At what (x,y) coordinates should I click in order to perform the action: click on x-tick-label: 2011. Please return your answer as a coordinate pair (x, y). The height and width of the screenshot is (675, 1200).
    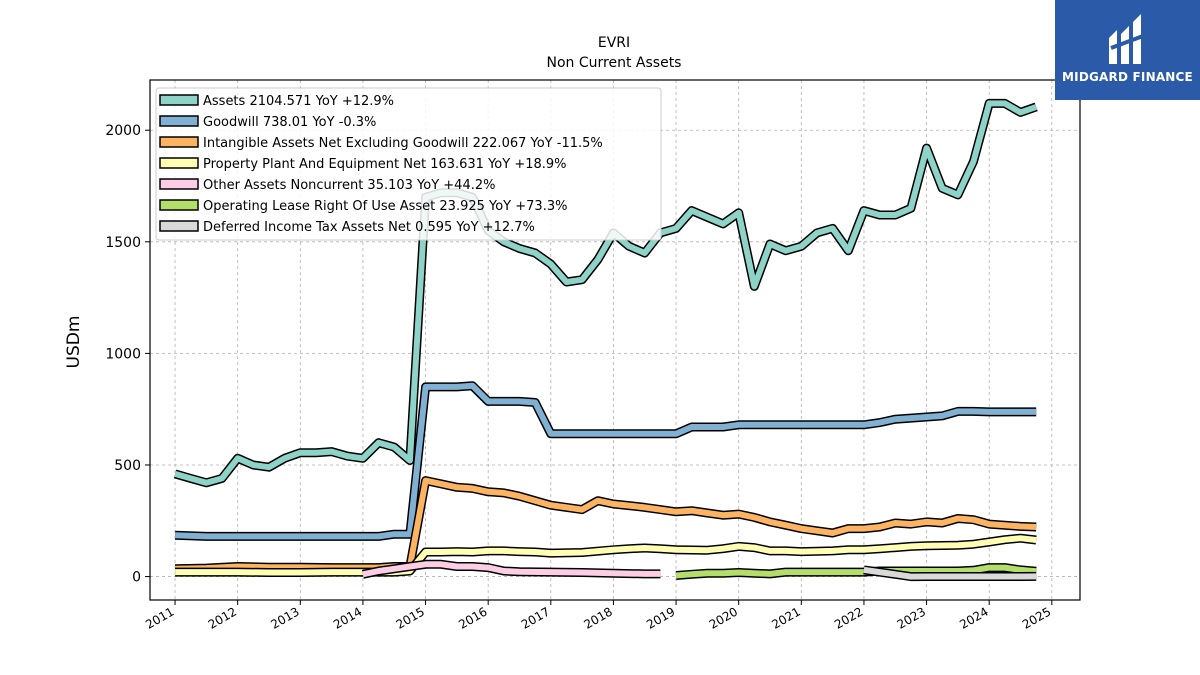
    Looking at the image, I should click on (159, 617).